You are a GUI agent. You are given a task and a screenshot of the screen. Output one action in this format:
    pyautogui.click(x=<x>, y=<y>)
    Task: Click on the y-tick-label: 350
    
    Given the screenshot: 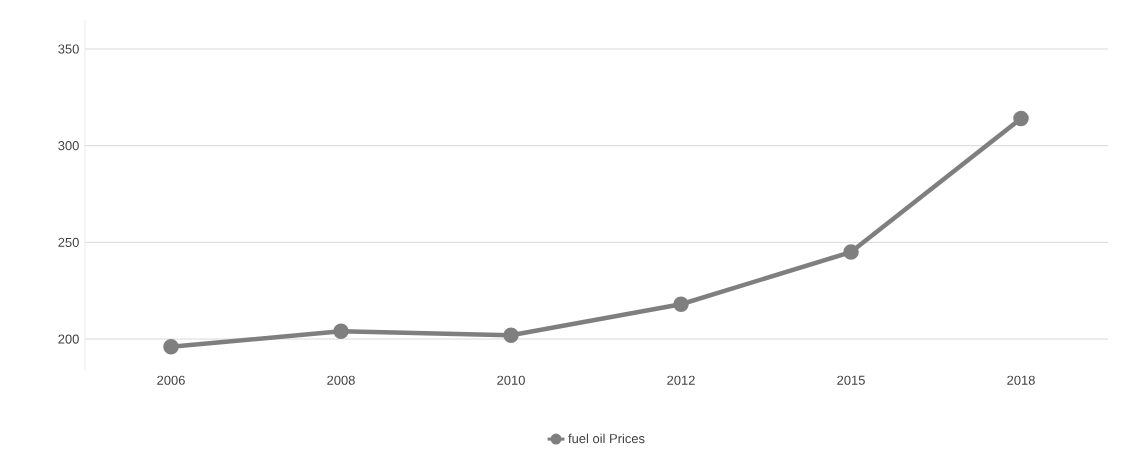 What is the action you would take?
    pyautogui.click(x=68, y=49)
    